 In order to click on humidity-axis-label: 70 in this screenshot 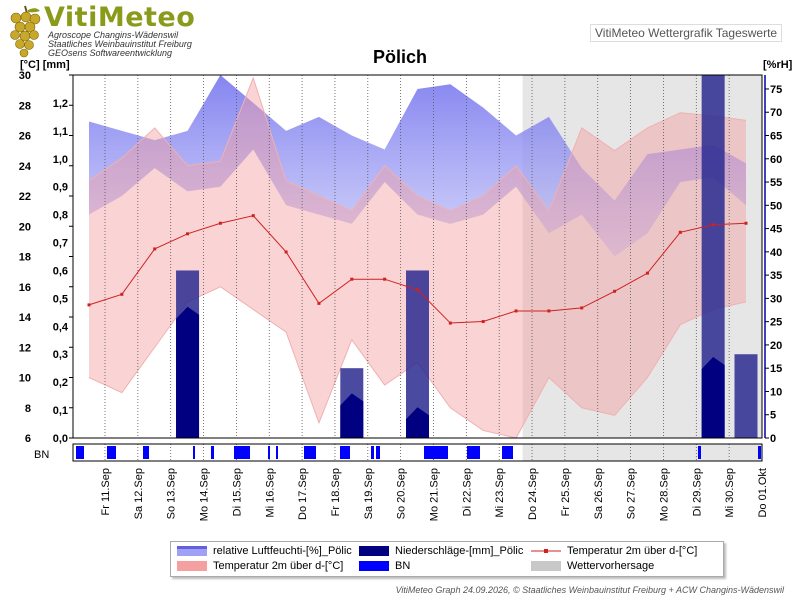, I will do `click(776, 113)`.